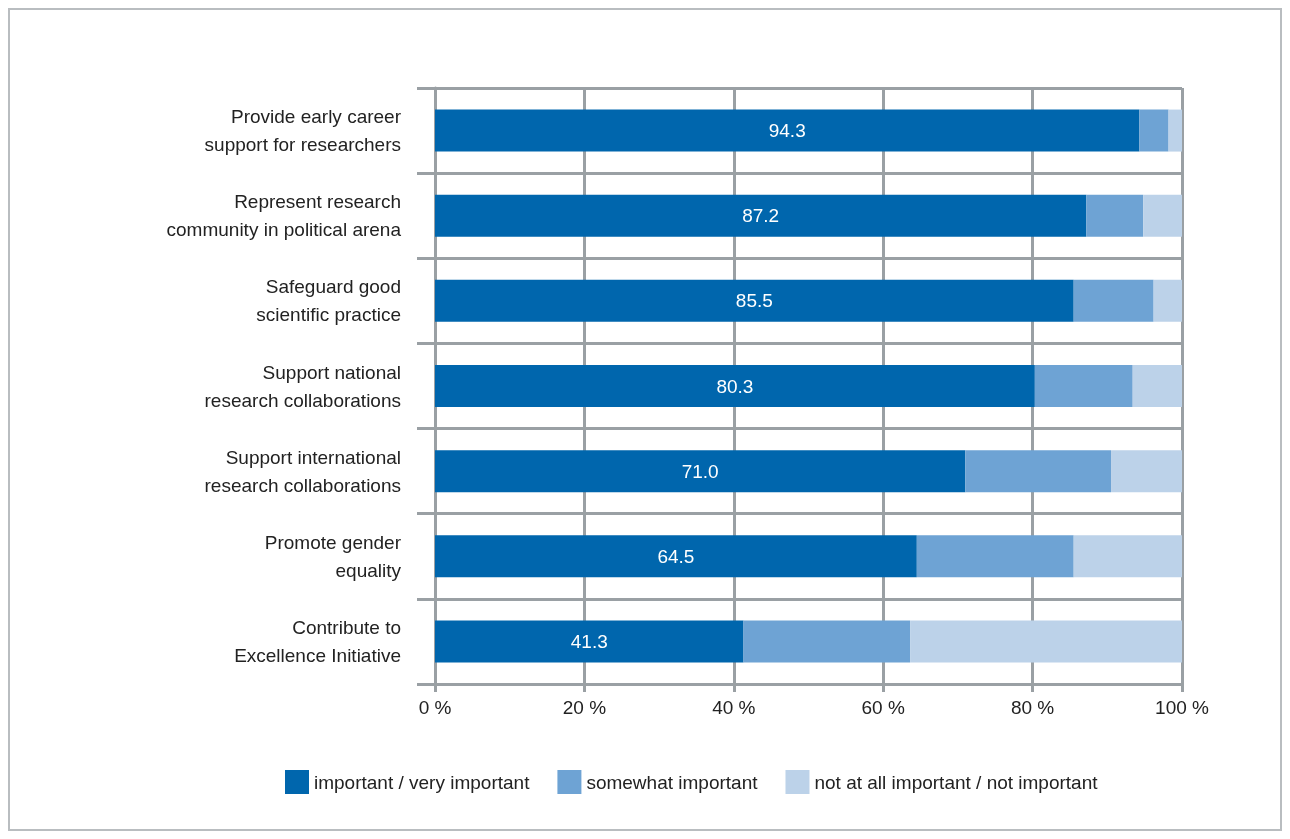 The image size is (1290, 839). Describe the element at coordinates (754, 301) in the screenshot. I see `data-label: 85.5` at that location.